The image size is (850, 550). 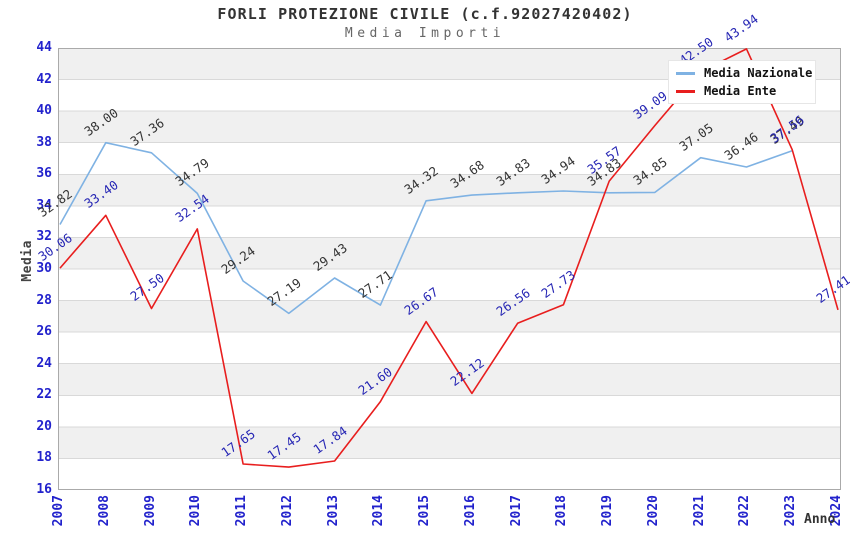 I want to click on y-tick-label: 20, so click(x=44, y=426).